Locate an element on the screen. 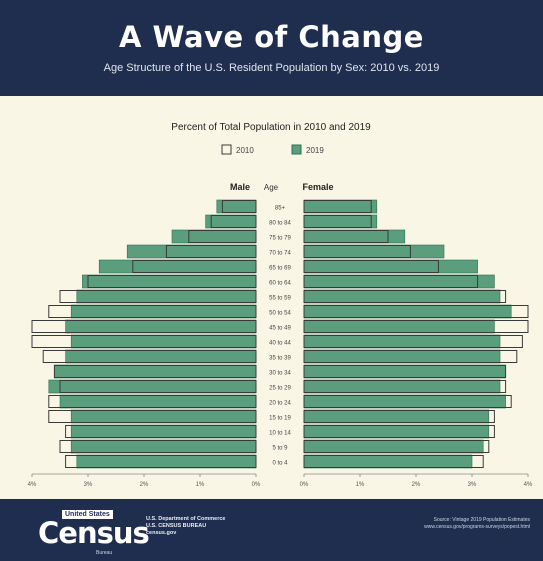 This screenshot has height=561, width=543. x-axis: 4% 3% 2% 1% 0% 0% 1% 2% 3% 4% is located at coordinates (280, 480).